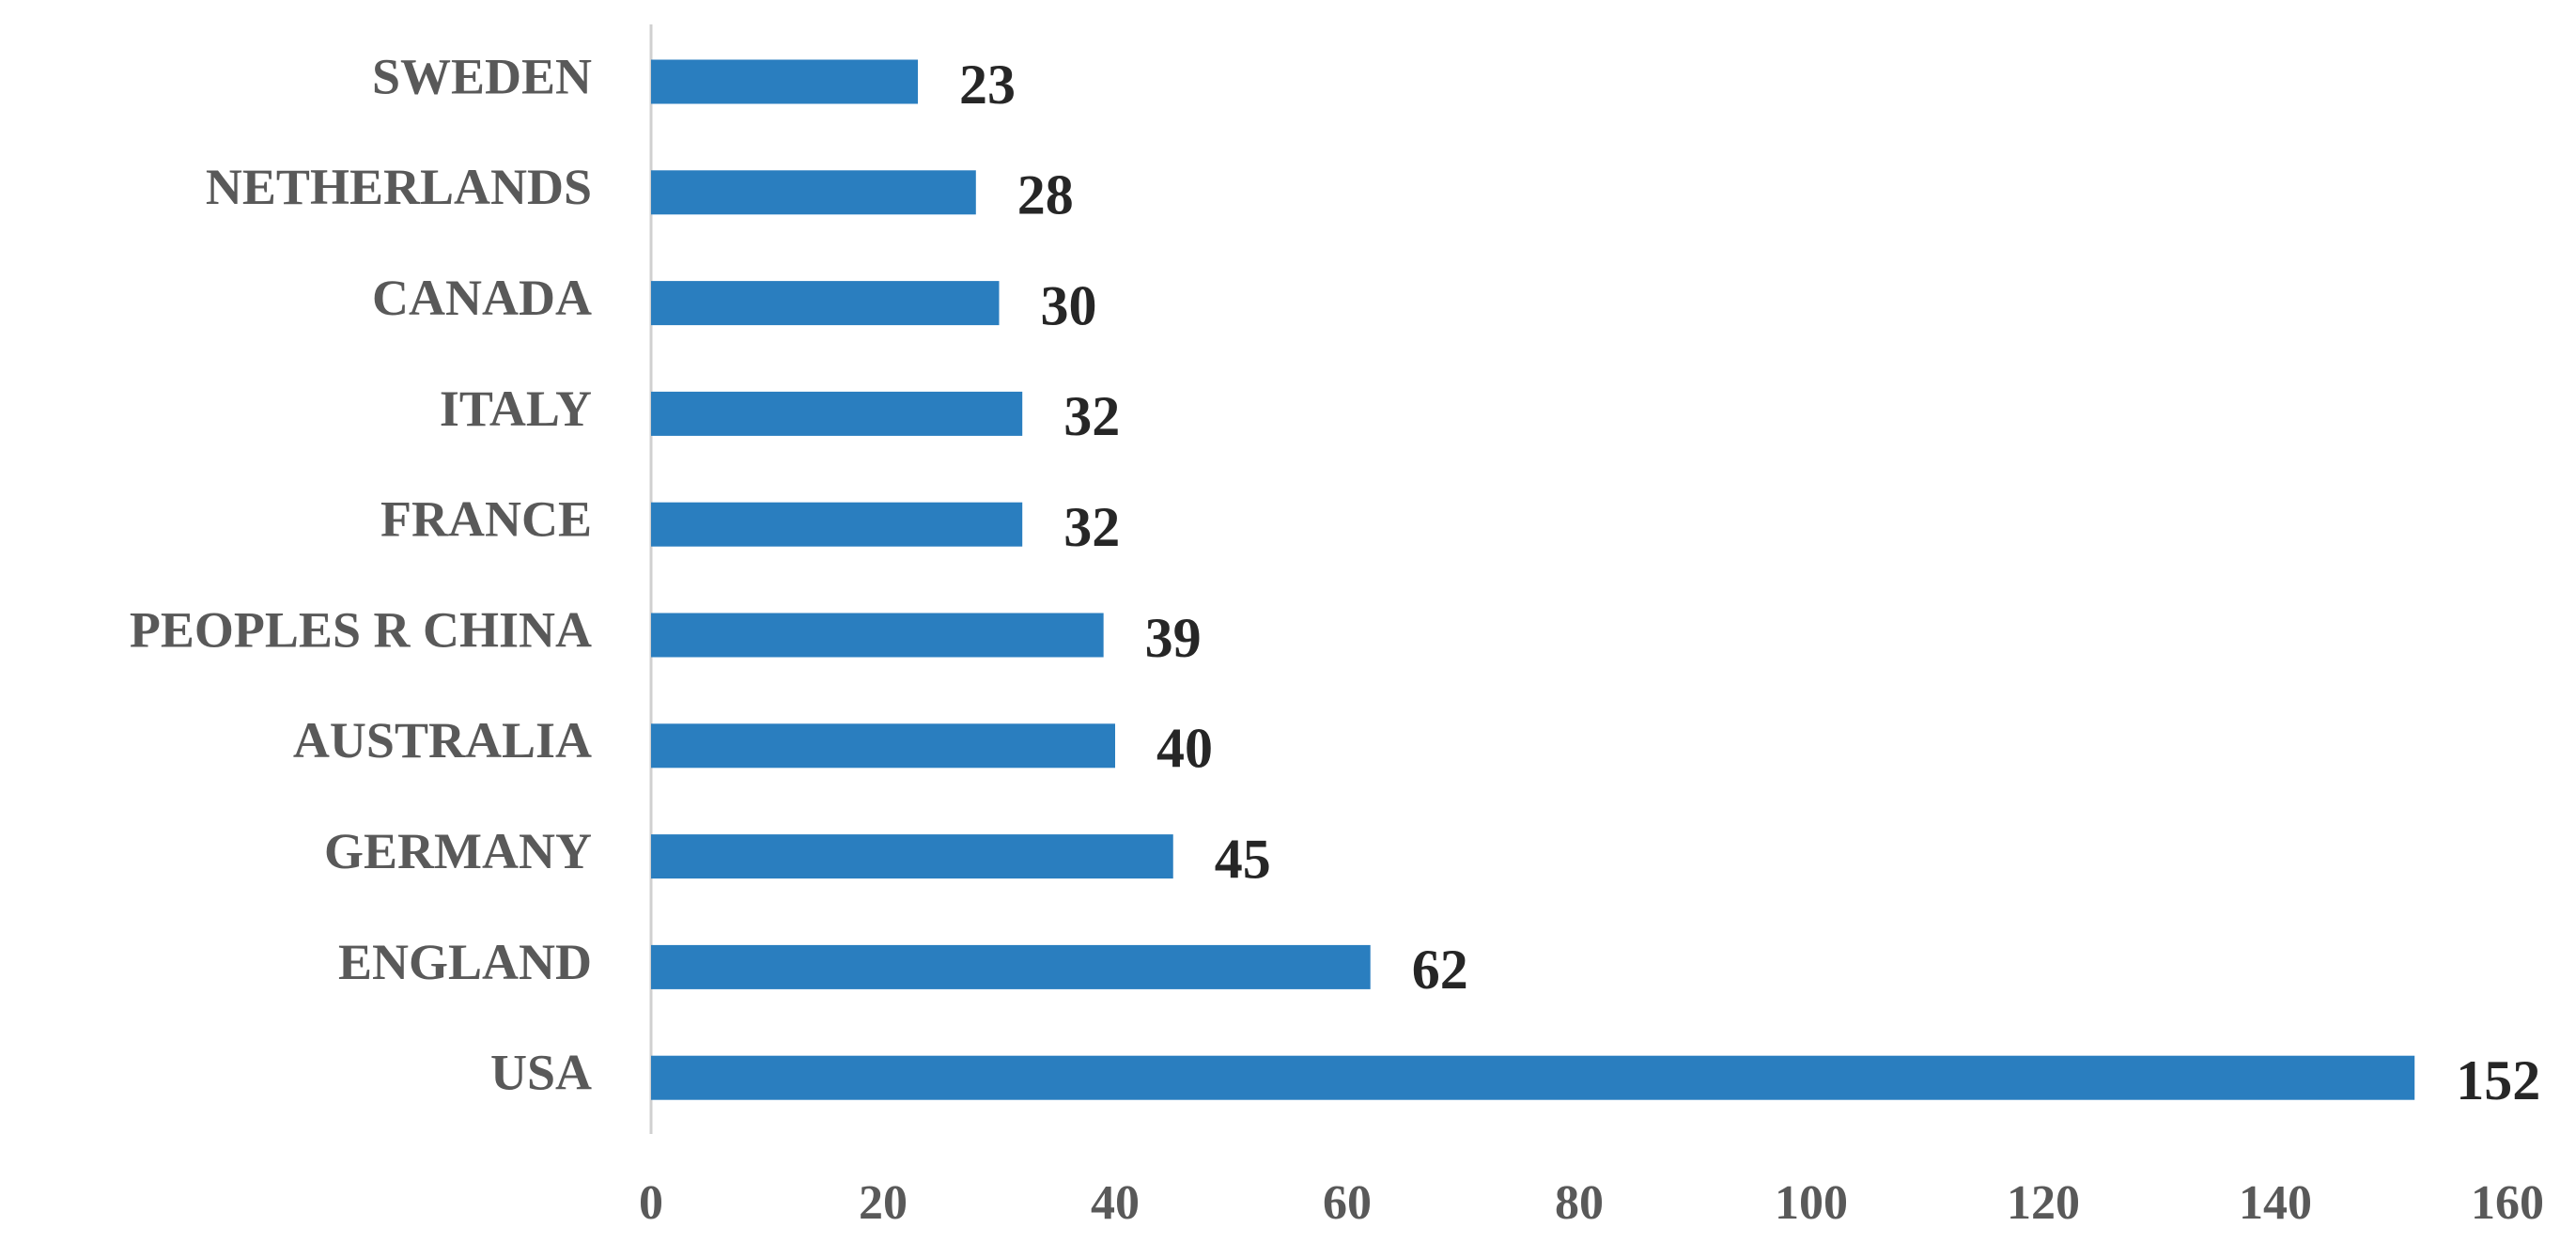 The width and height of the screenshot is (2576, 1258). I want to click on y-tick-label: ENGLAND, so click(465, 962).